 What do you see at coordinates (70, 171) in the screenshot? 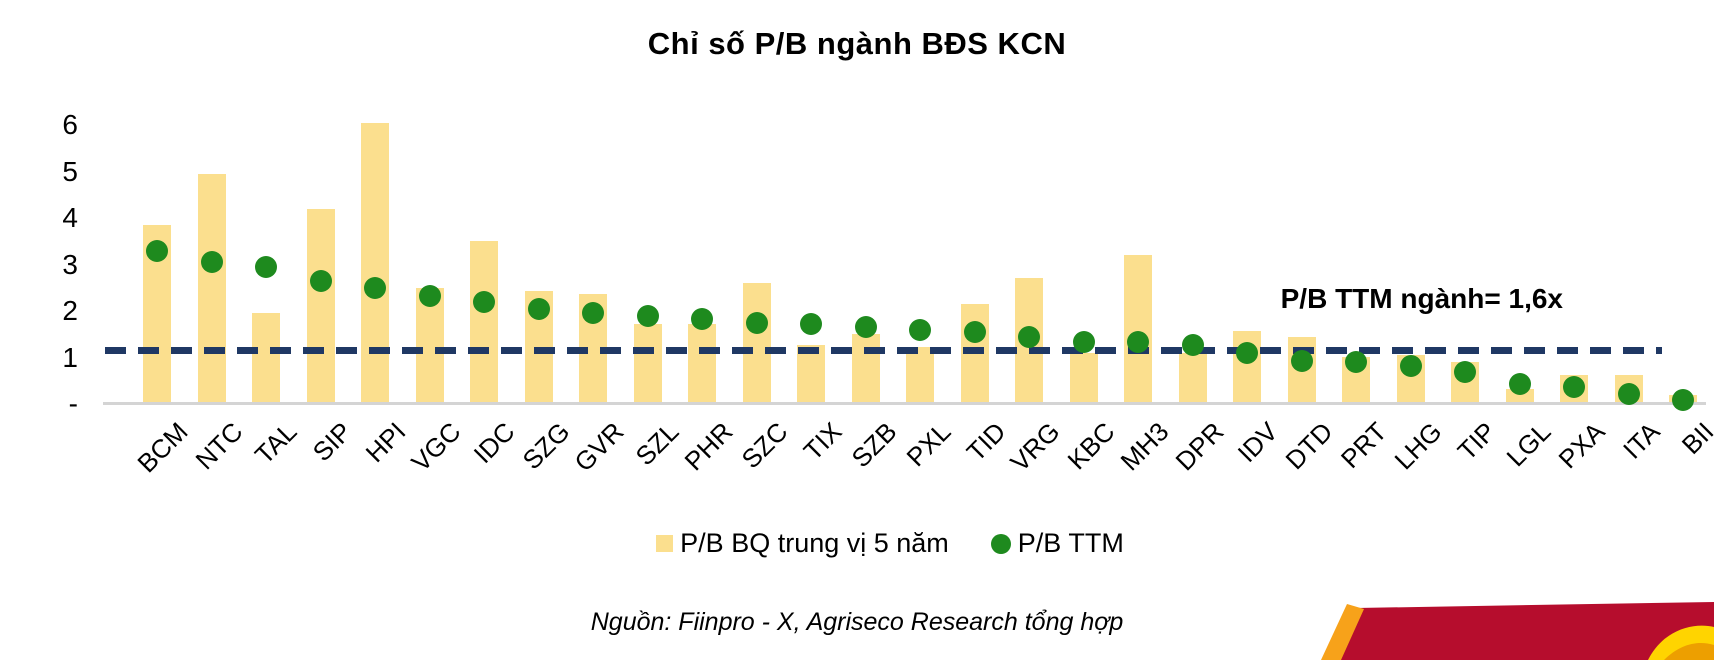
I see `y-axis-tick-label: 5` at bounding box center [70, 171].